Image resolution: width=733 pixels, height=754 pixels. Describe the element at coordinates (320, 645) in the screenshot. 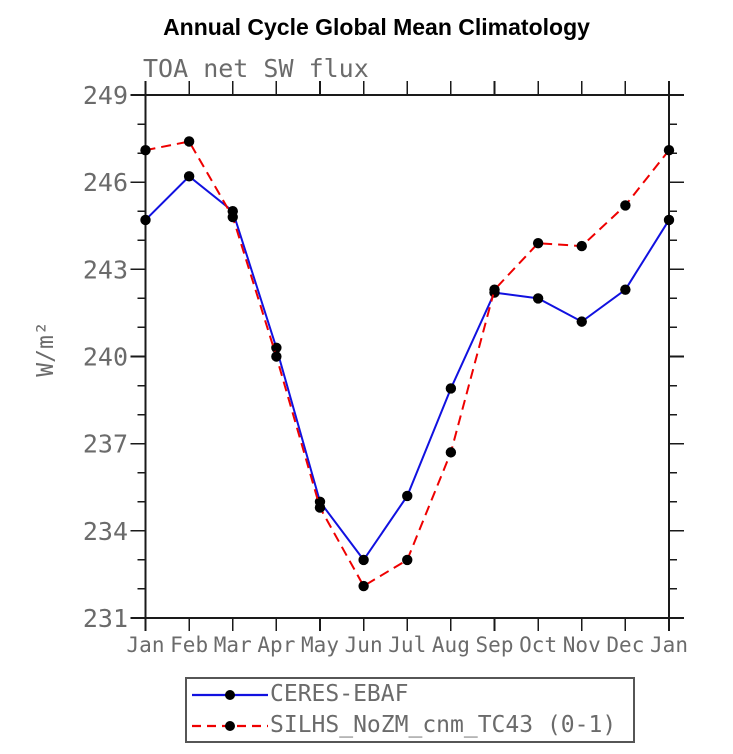

I see `x-tick-label: May` at that location.